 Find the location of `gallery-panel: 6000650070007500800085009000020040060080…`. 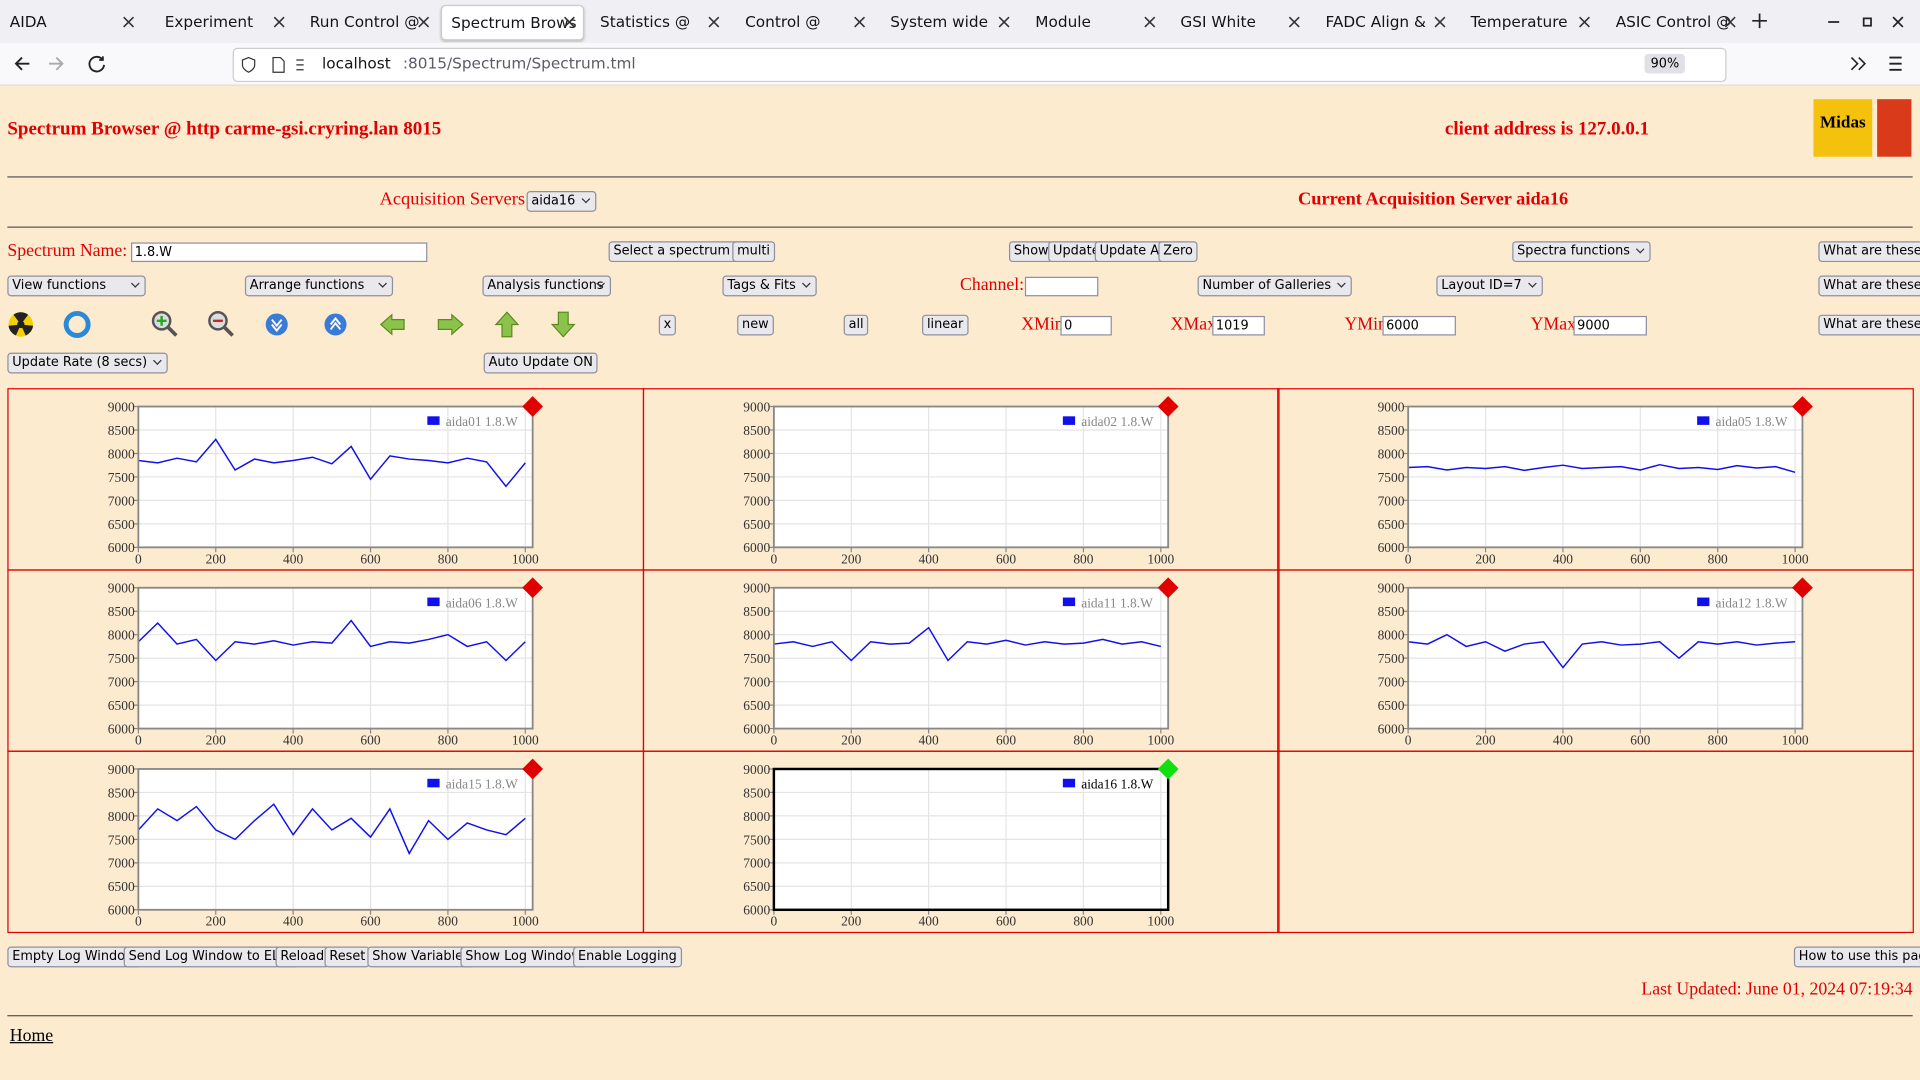

gallery-panel: 6000650070007500800085009000020040060080… is located at coordinates (325, 479).